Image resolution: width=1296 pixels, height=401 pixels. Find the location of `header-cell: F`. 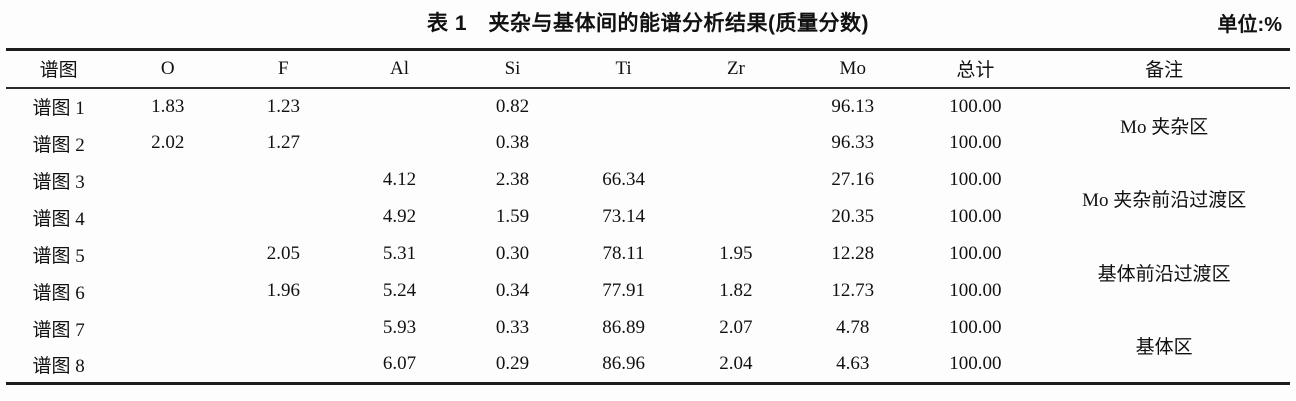

header-cell: F is located at coordinates (283, 69).